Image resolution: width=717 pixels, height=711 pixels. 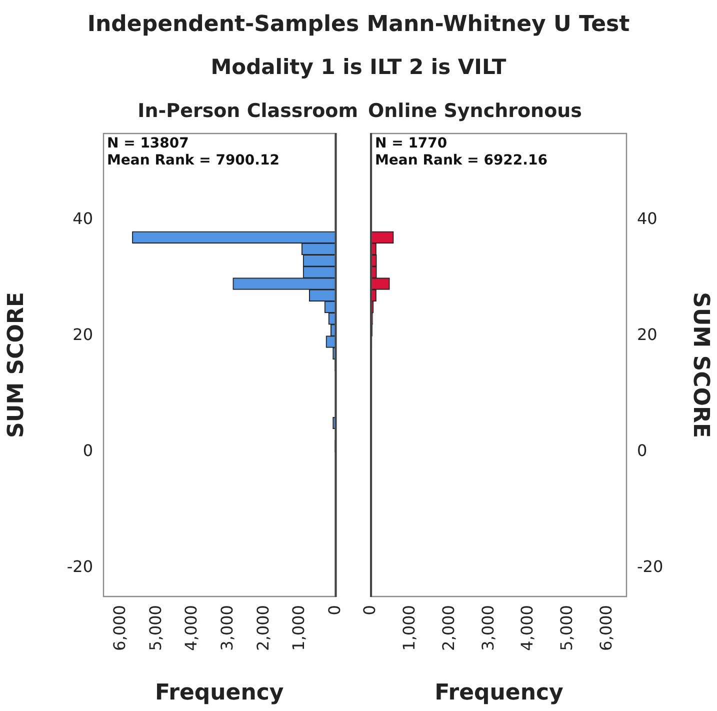 What do you see at coordinates (475, 111) in the screenshot?
I see `text: Online Synchronous` at bounding box center [475, 111].